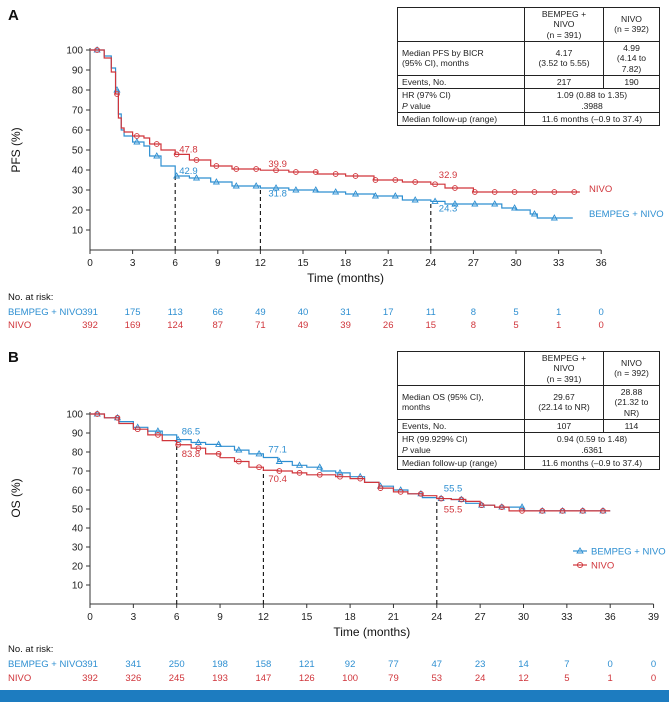 Image resolution: width=669 pixels, height=702 pixels. Describe the element at coordinates (600, 189) in the screenshot. I see `end-label-a: NIVO` at that location.